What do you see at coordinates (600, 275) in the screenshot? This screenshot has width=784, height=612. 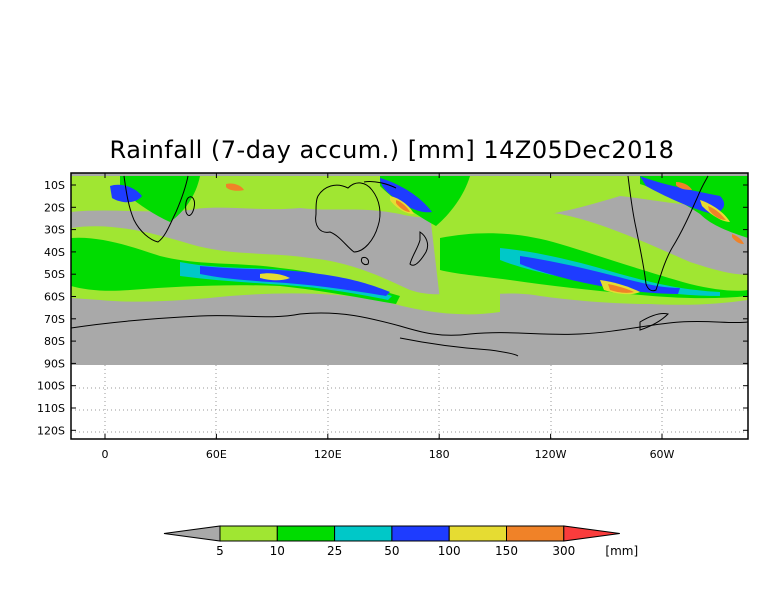 I see `rain-core-southern-pacific` at bounding box center [600, 275].